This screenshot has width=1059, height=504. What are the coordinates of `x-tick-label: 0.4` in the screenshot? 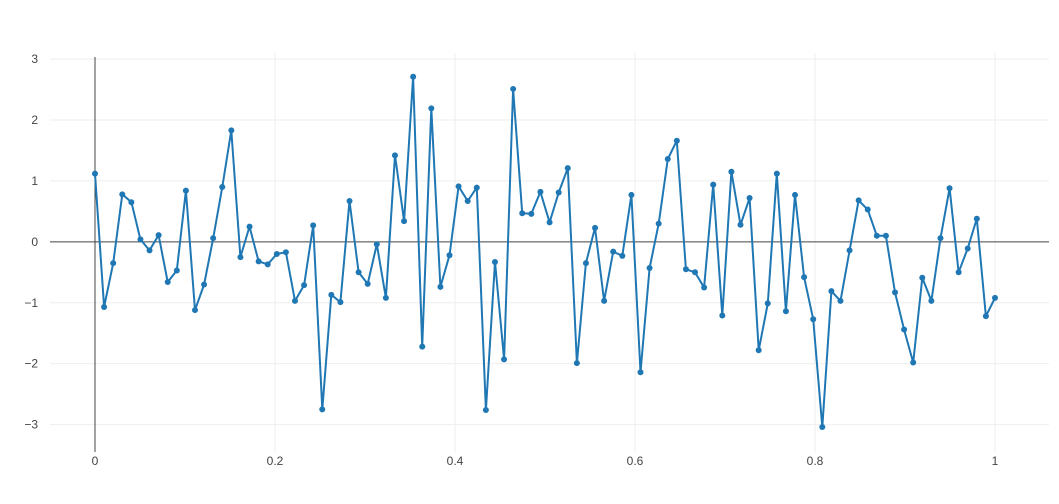 It's located at (455, 461).